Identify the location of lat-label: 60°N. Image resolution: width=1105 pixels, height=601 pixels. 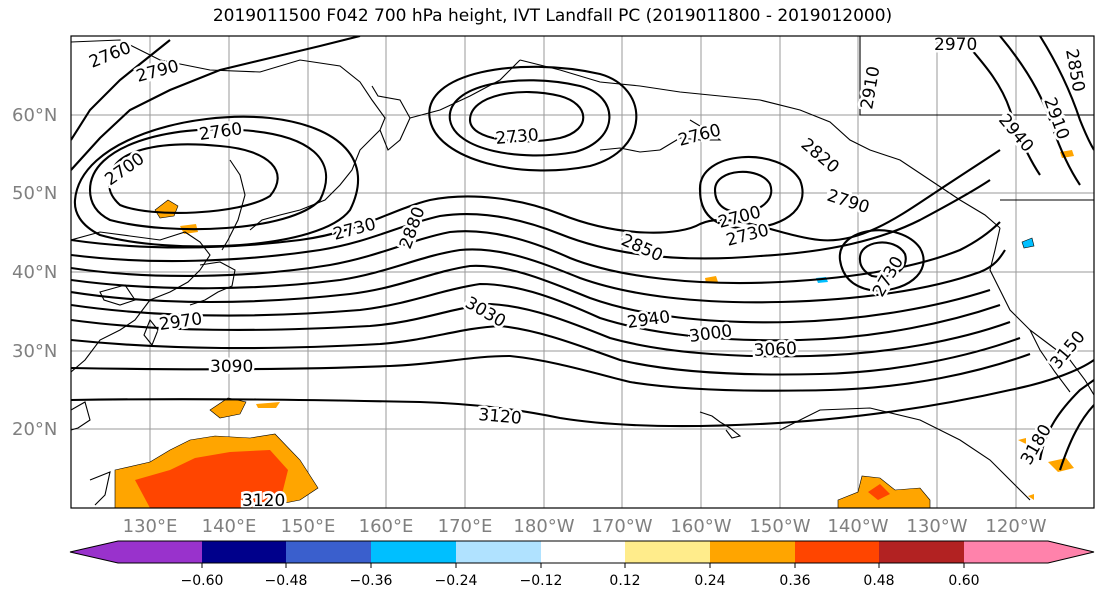
(34, 115).